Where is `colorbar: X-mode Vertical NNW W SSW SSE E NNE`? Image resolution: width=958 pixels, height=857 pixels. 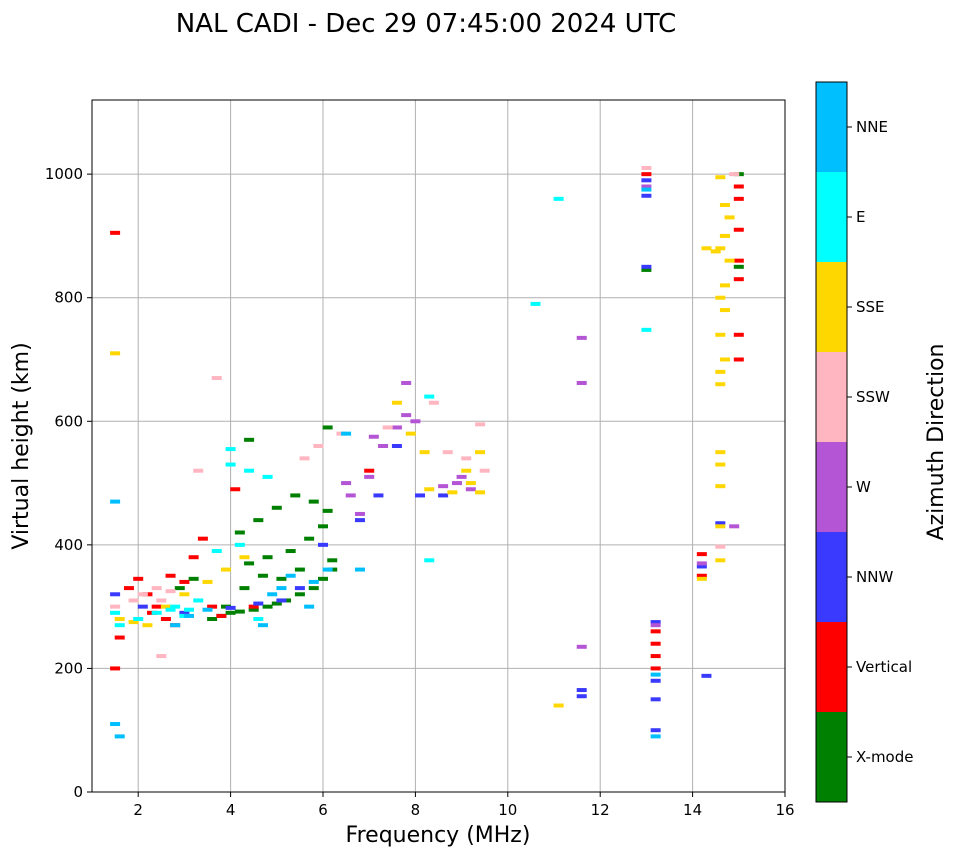
colorbar: X-mode Vertical NNW W SSW SSE E NNE is located at coordinates (864, 442).